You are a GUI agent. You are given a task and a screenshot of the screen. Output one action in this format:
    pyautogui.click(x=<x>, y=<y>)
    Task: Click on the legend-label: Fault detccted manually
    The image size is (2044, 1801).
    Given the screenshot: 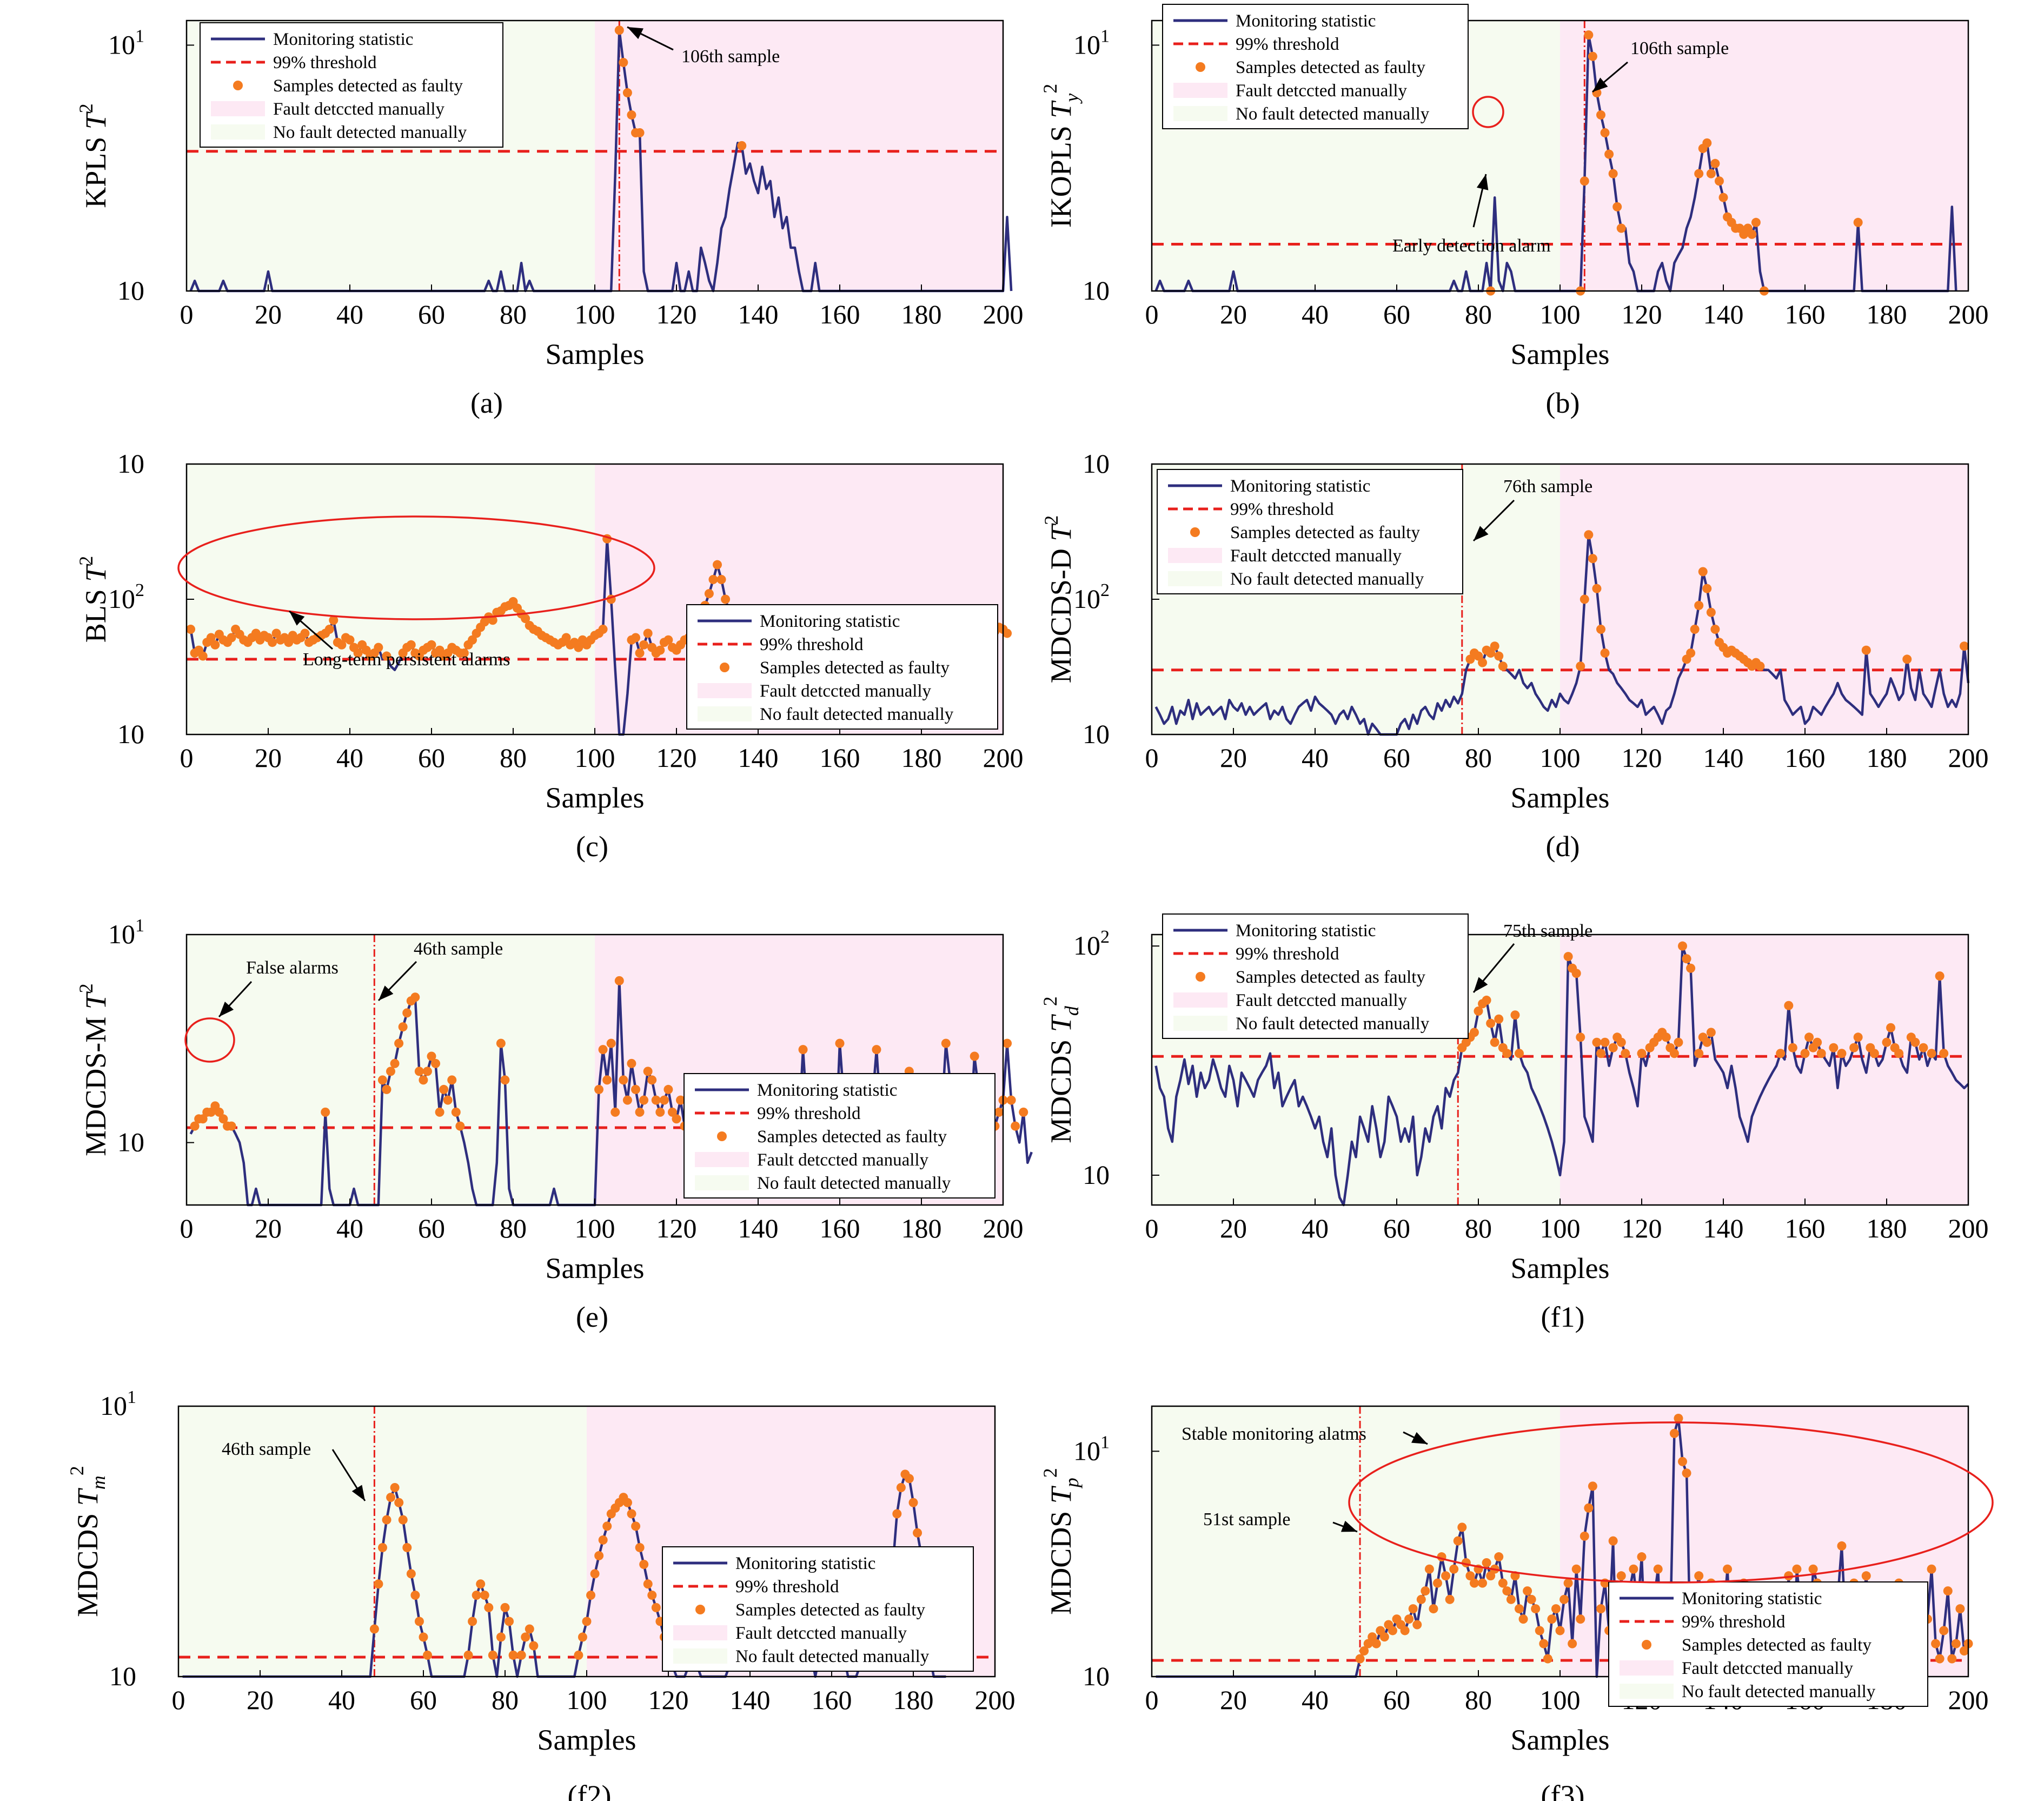 What is the action you would take?
    pyautogui.click(x=359, y=109)
    